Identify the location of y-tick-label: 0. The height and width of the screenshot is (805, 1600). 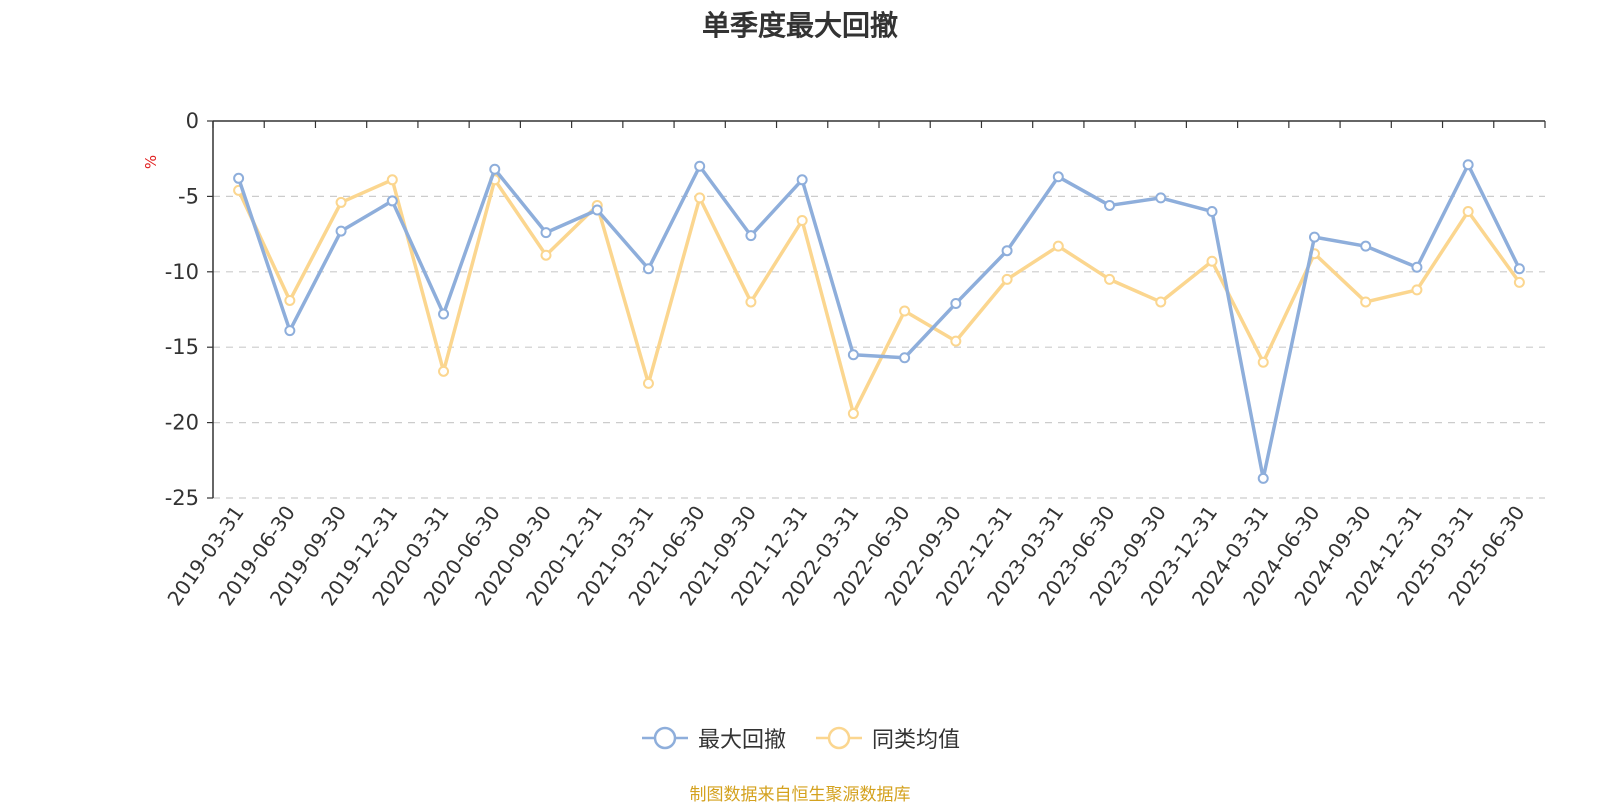
(192, 121).